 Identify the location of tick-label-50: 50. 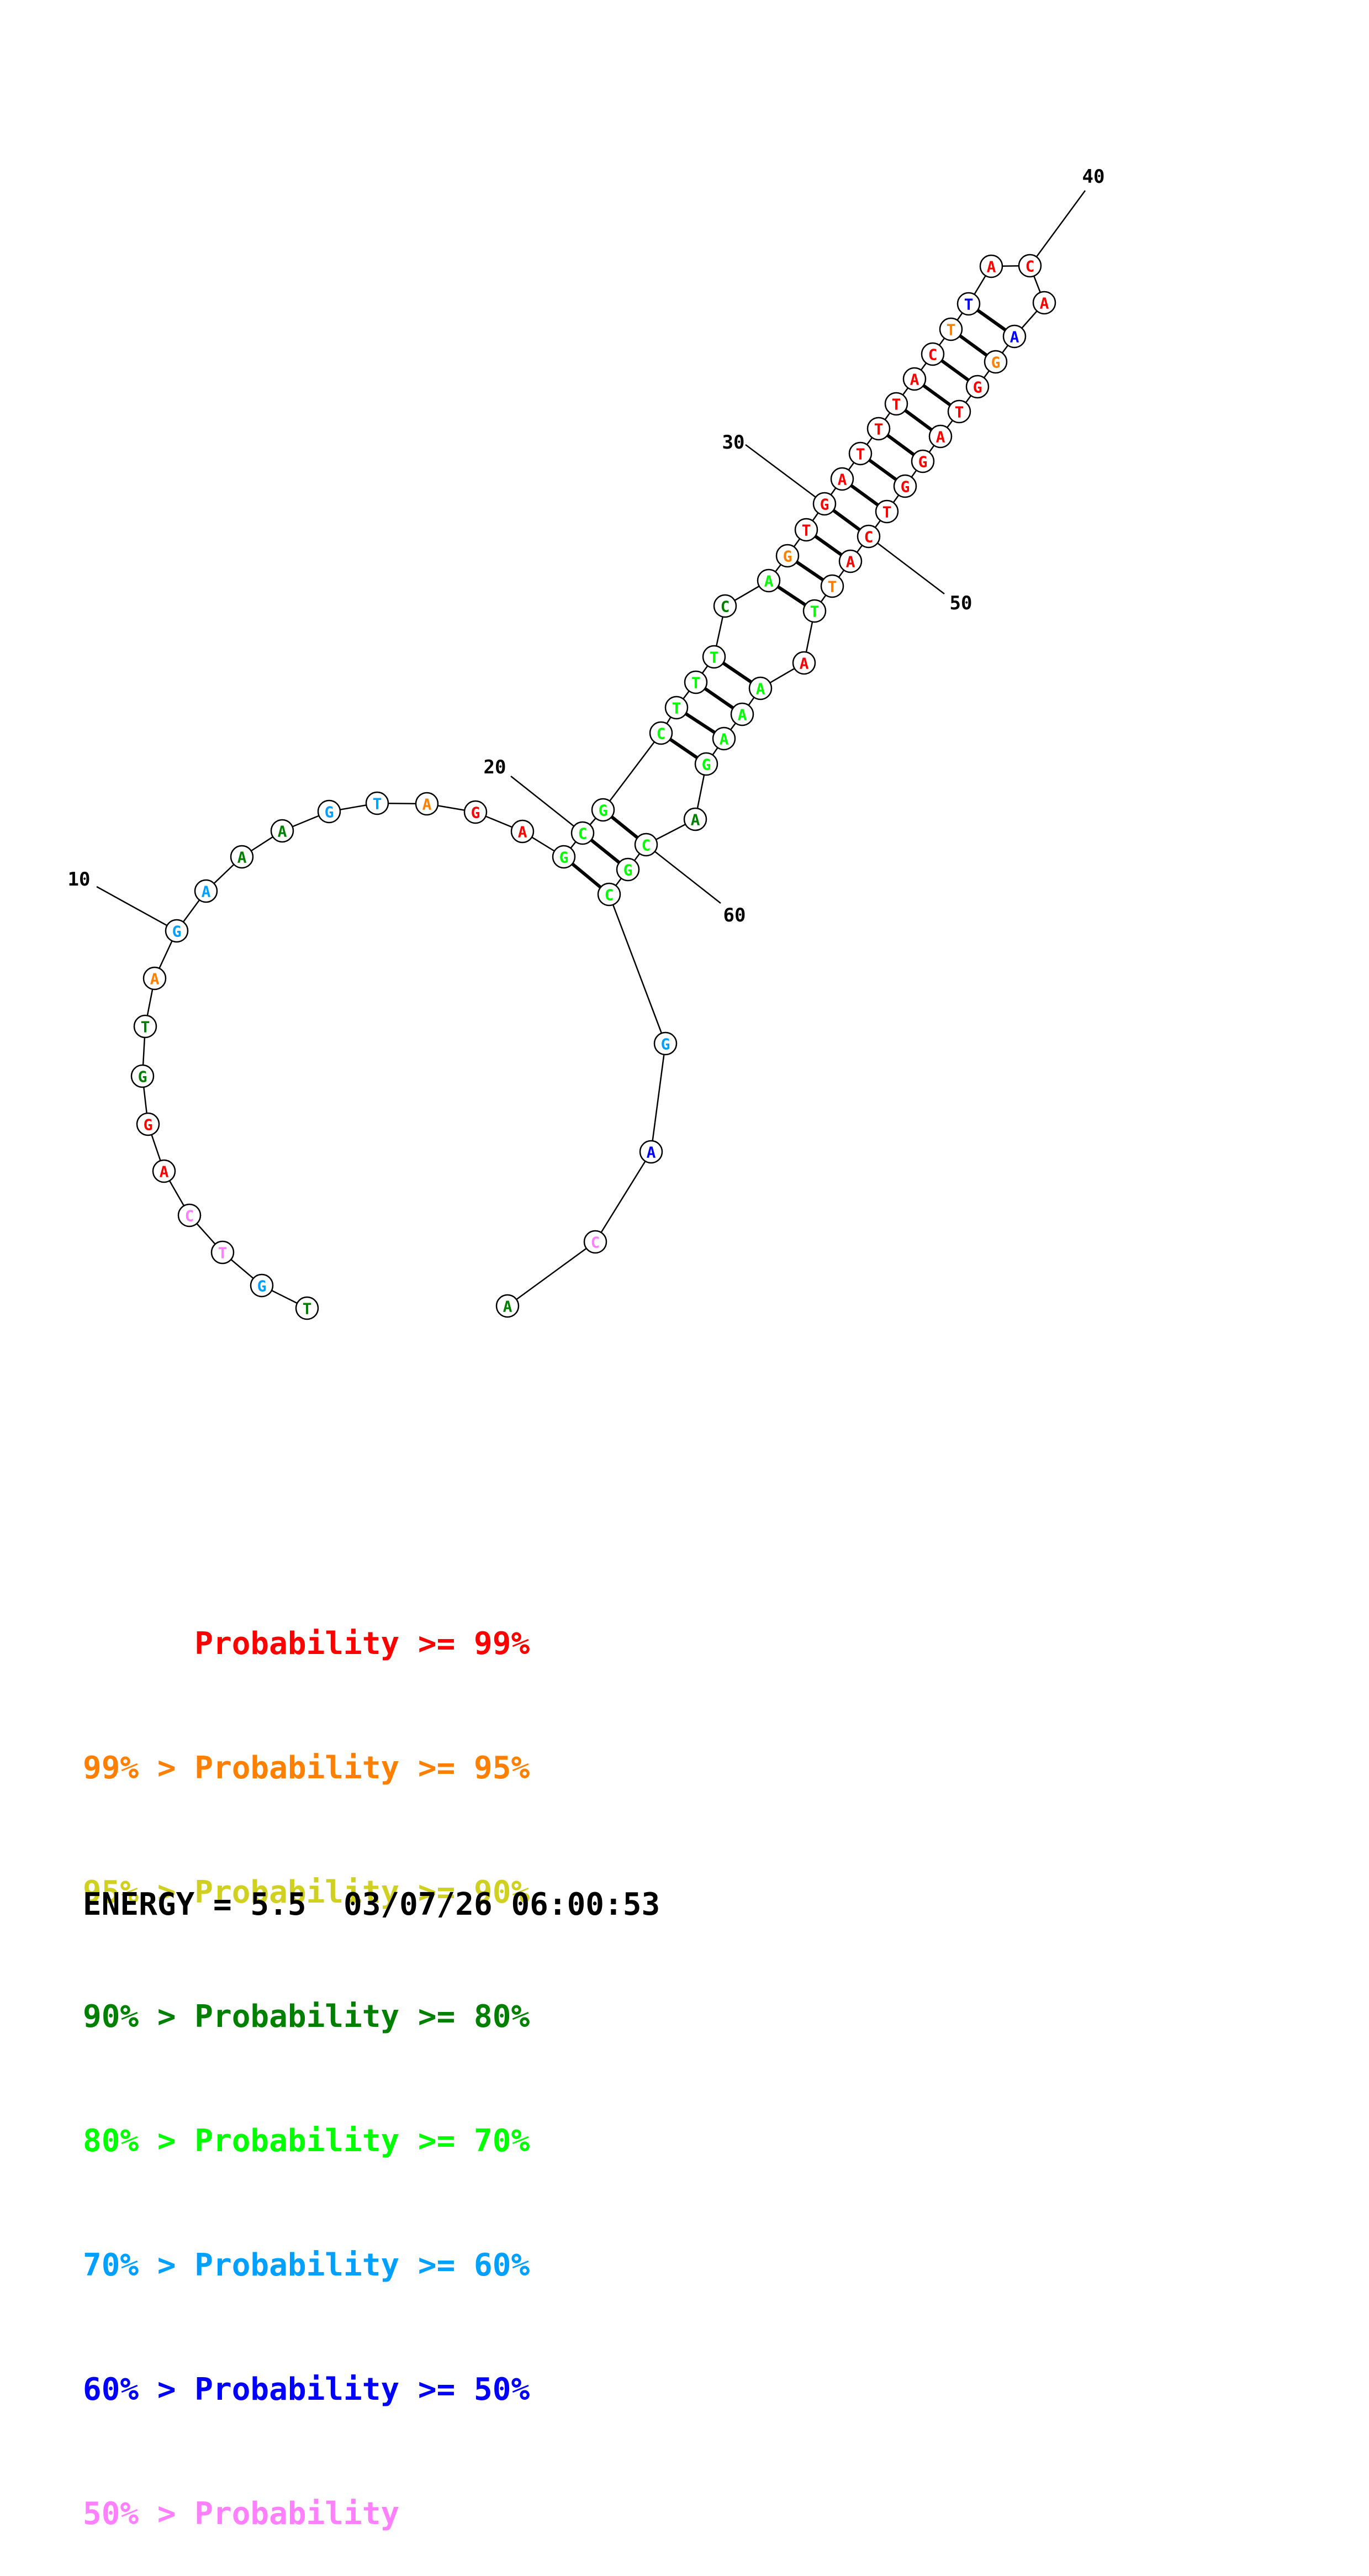
(961, 603).